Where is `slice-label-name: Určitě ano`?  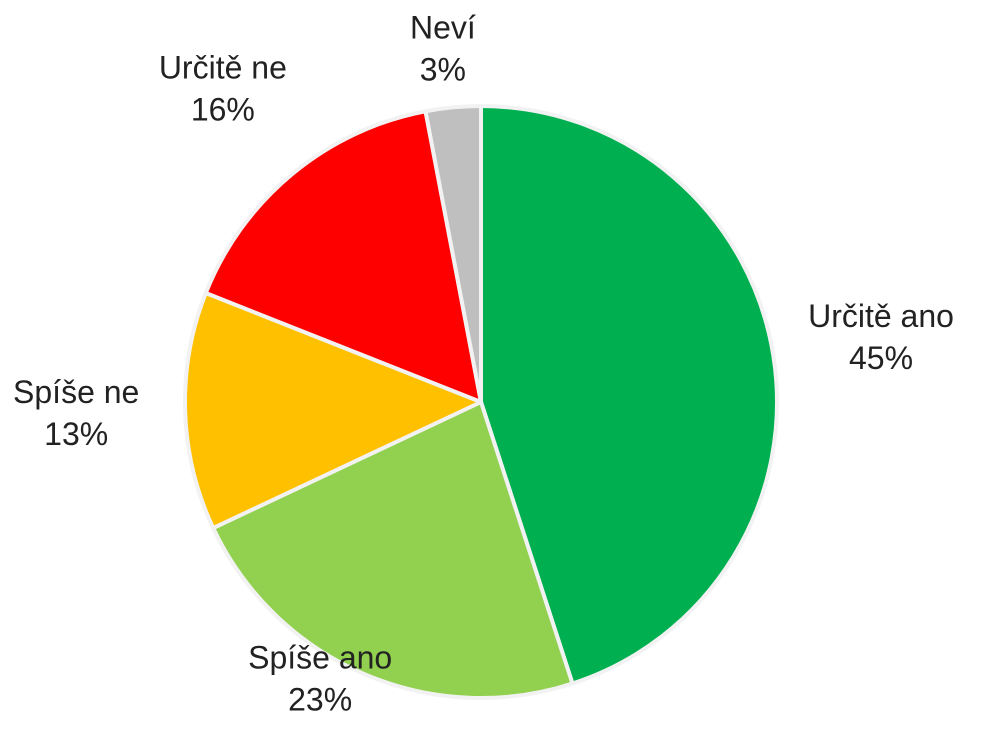 slice-label-name: Určitě ano is located at coordinates (881, 316).